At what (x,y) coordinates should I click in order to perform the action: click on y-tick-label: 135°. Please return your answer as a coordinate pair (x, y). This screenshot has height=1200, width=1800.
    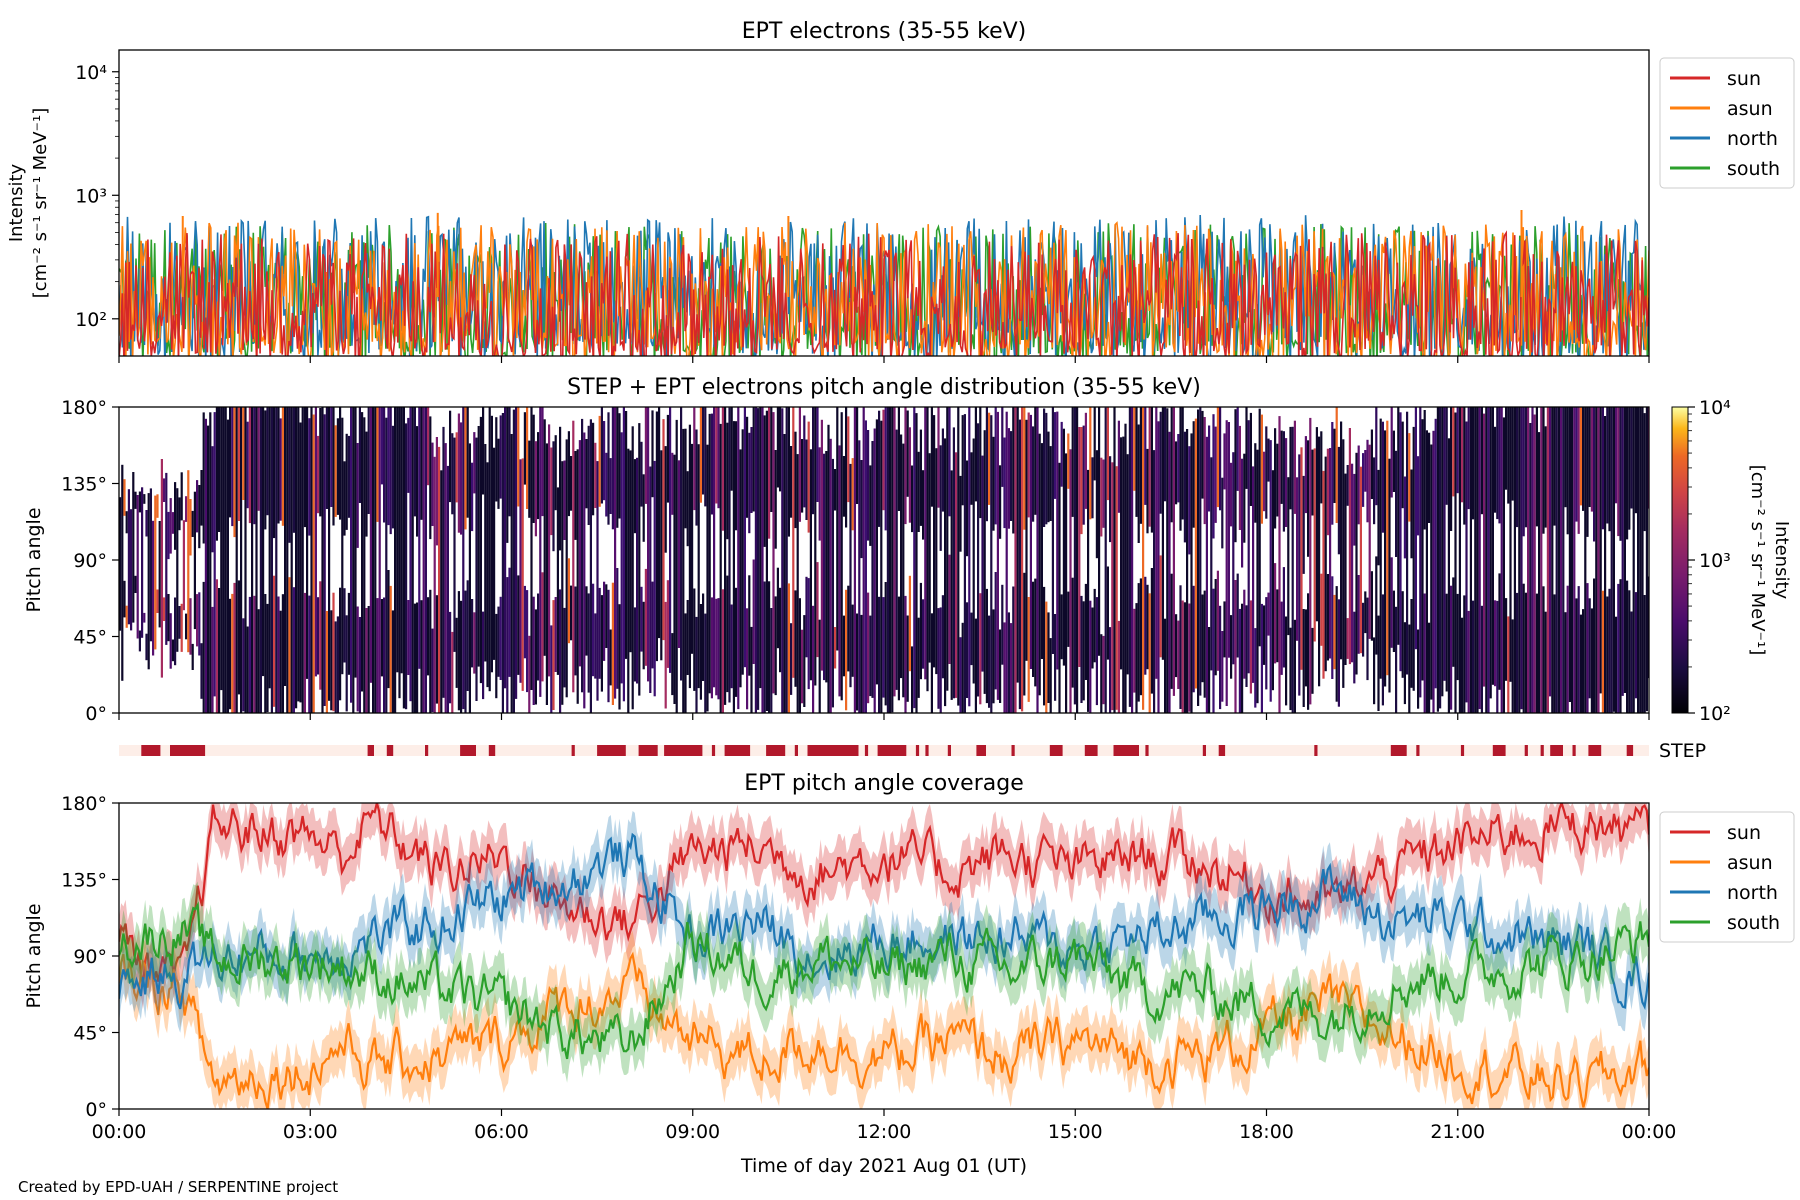
    Looking at the image, I should click on (84, 485).